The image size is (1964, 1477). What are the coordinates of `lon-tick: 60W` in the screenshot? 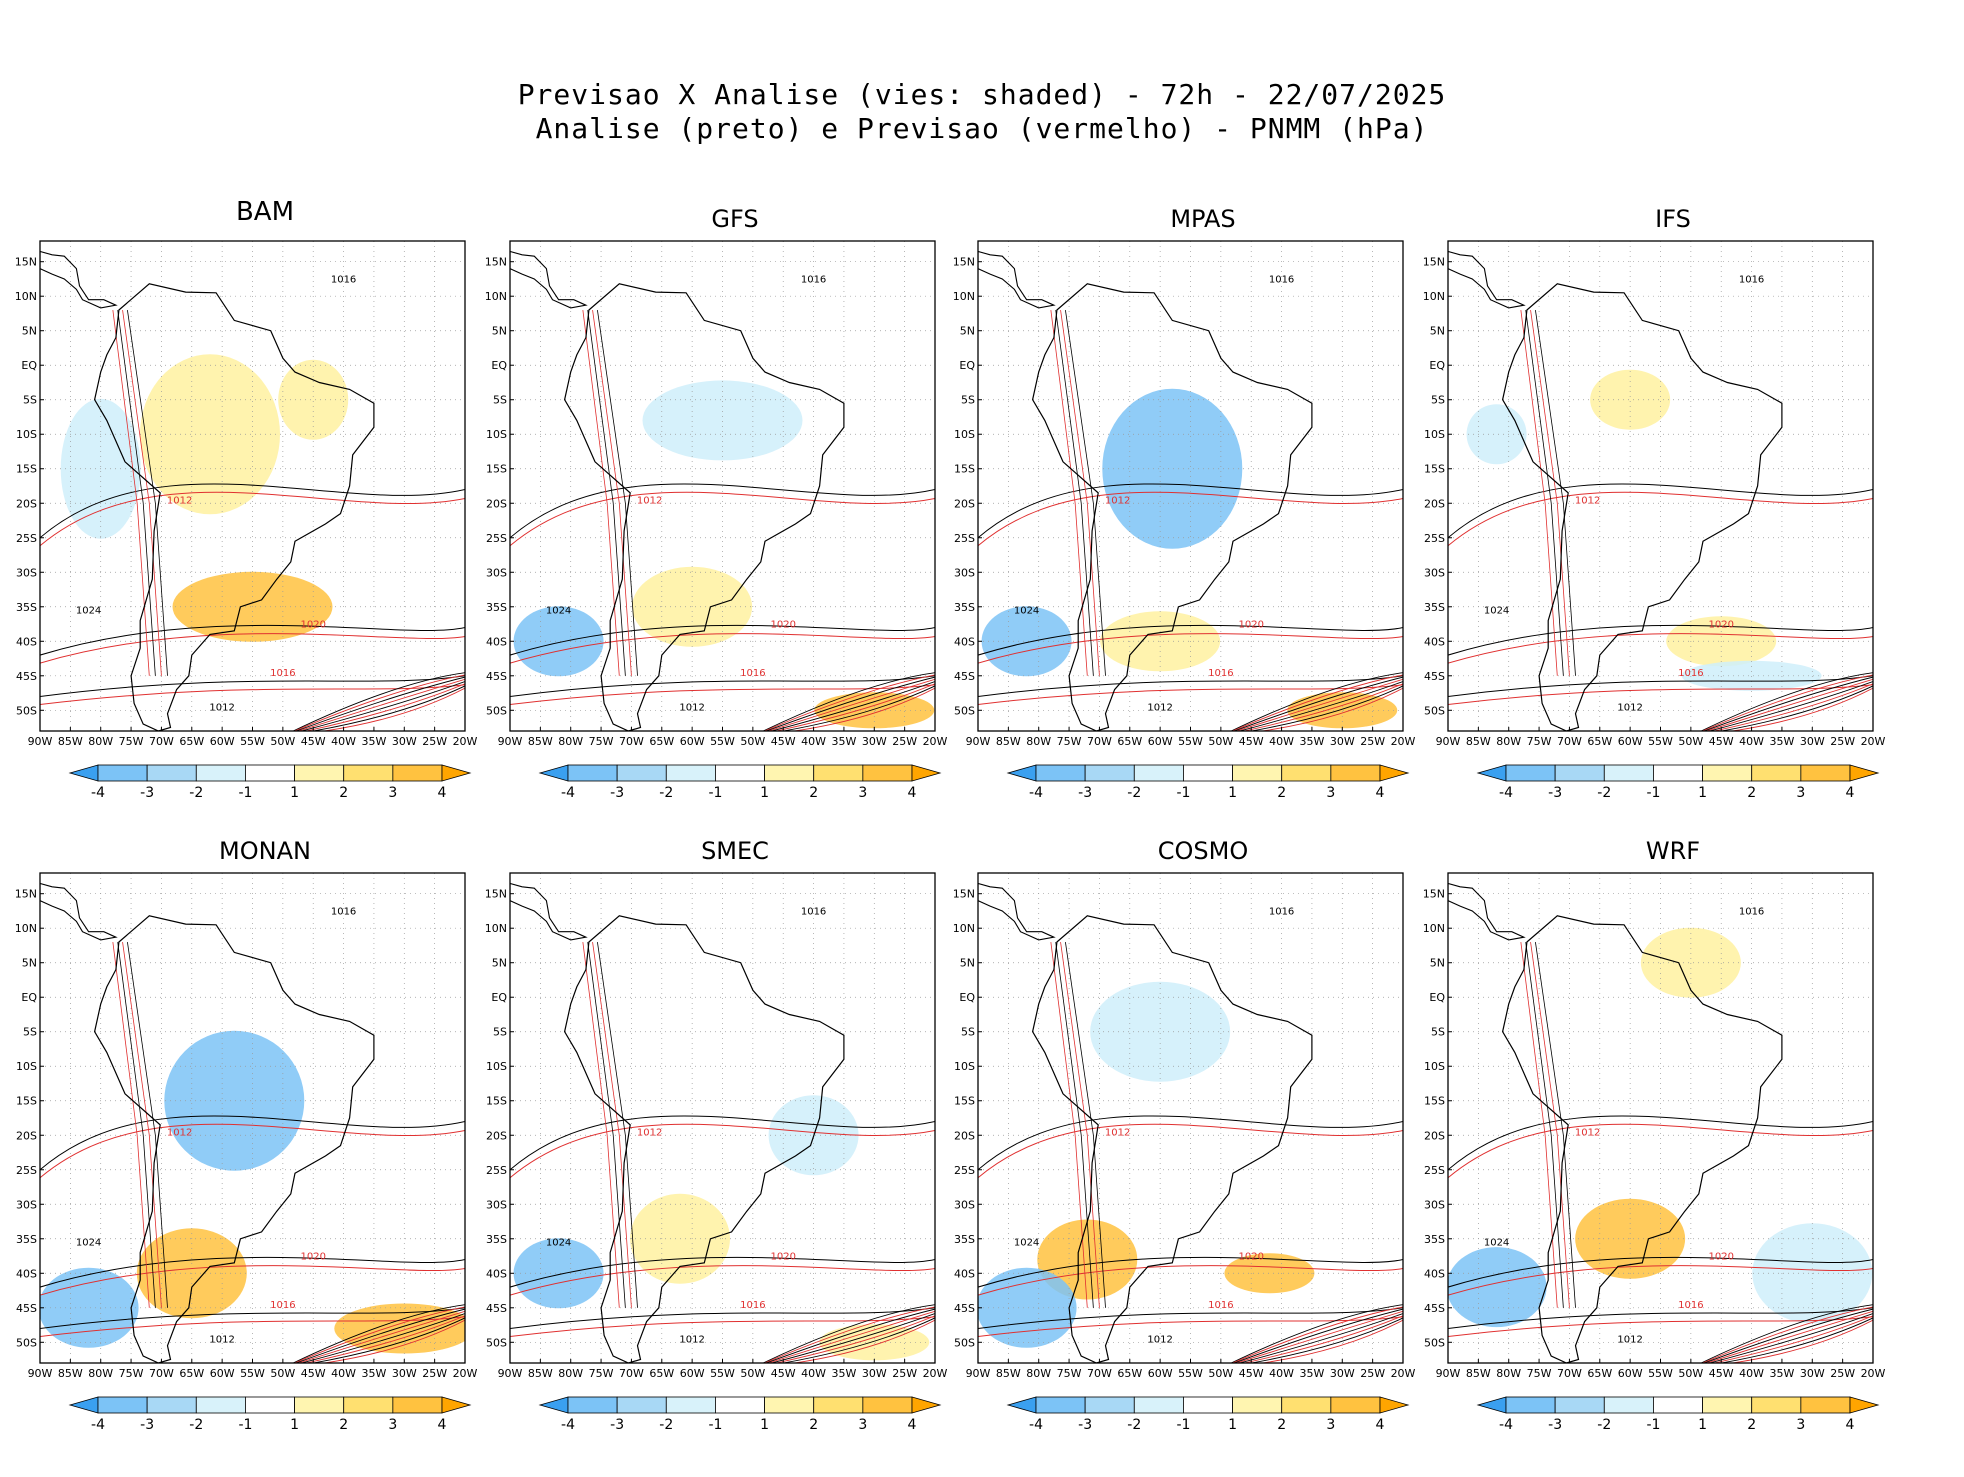 It's located at (692, 741).